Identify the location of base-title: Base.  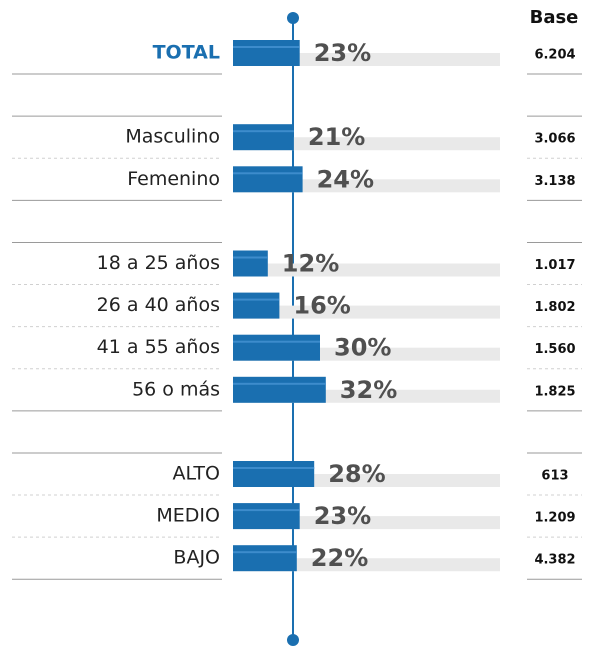
(554, 17).